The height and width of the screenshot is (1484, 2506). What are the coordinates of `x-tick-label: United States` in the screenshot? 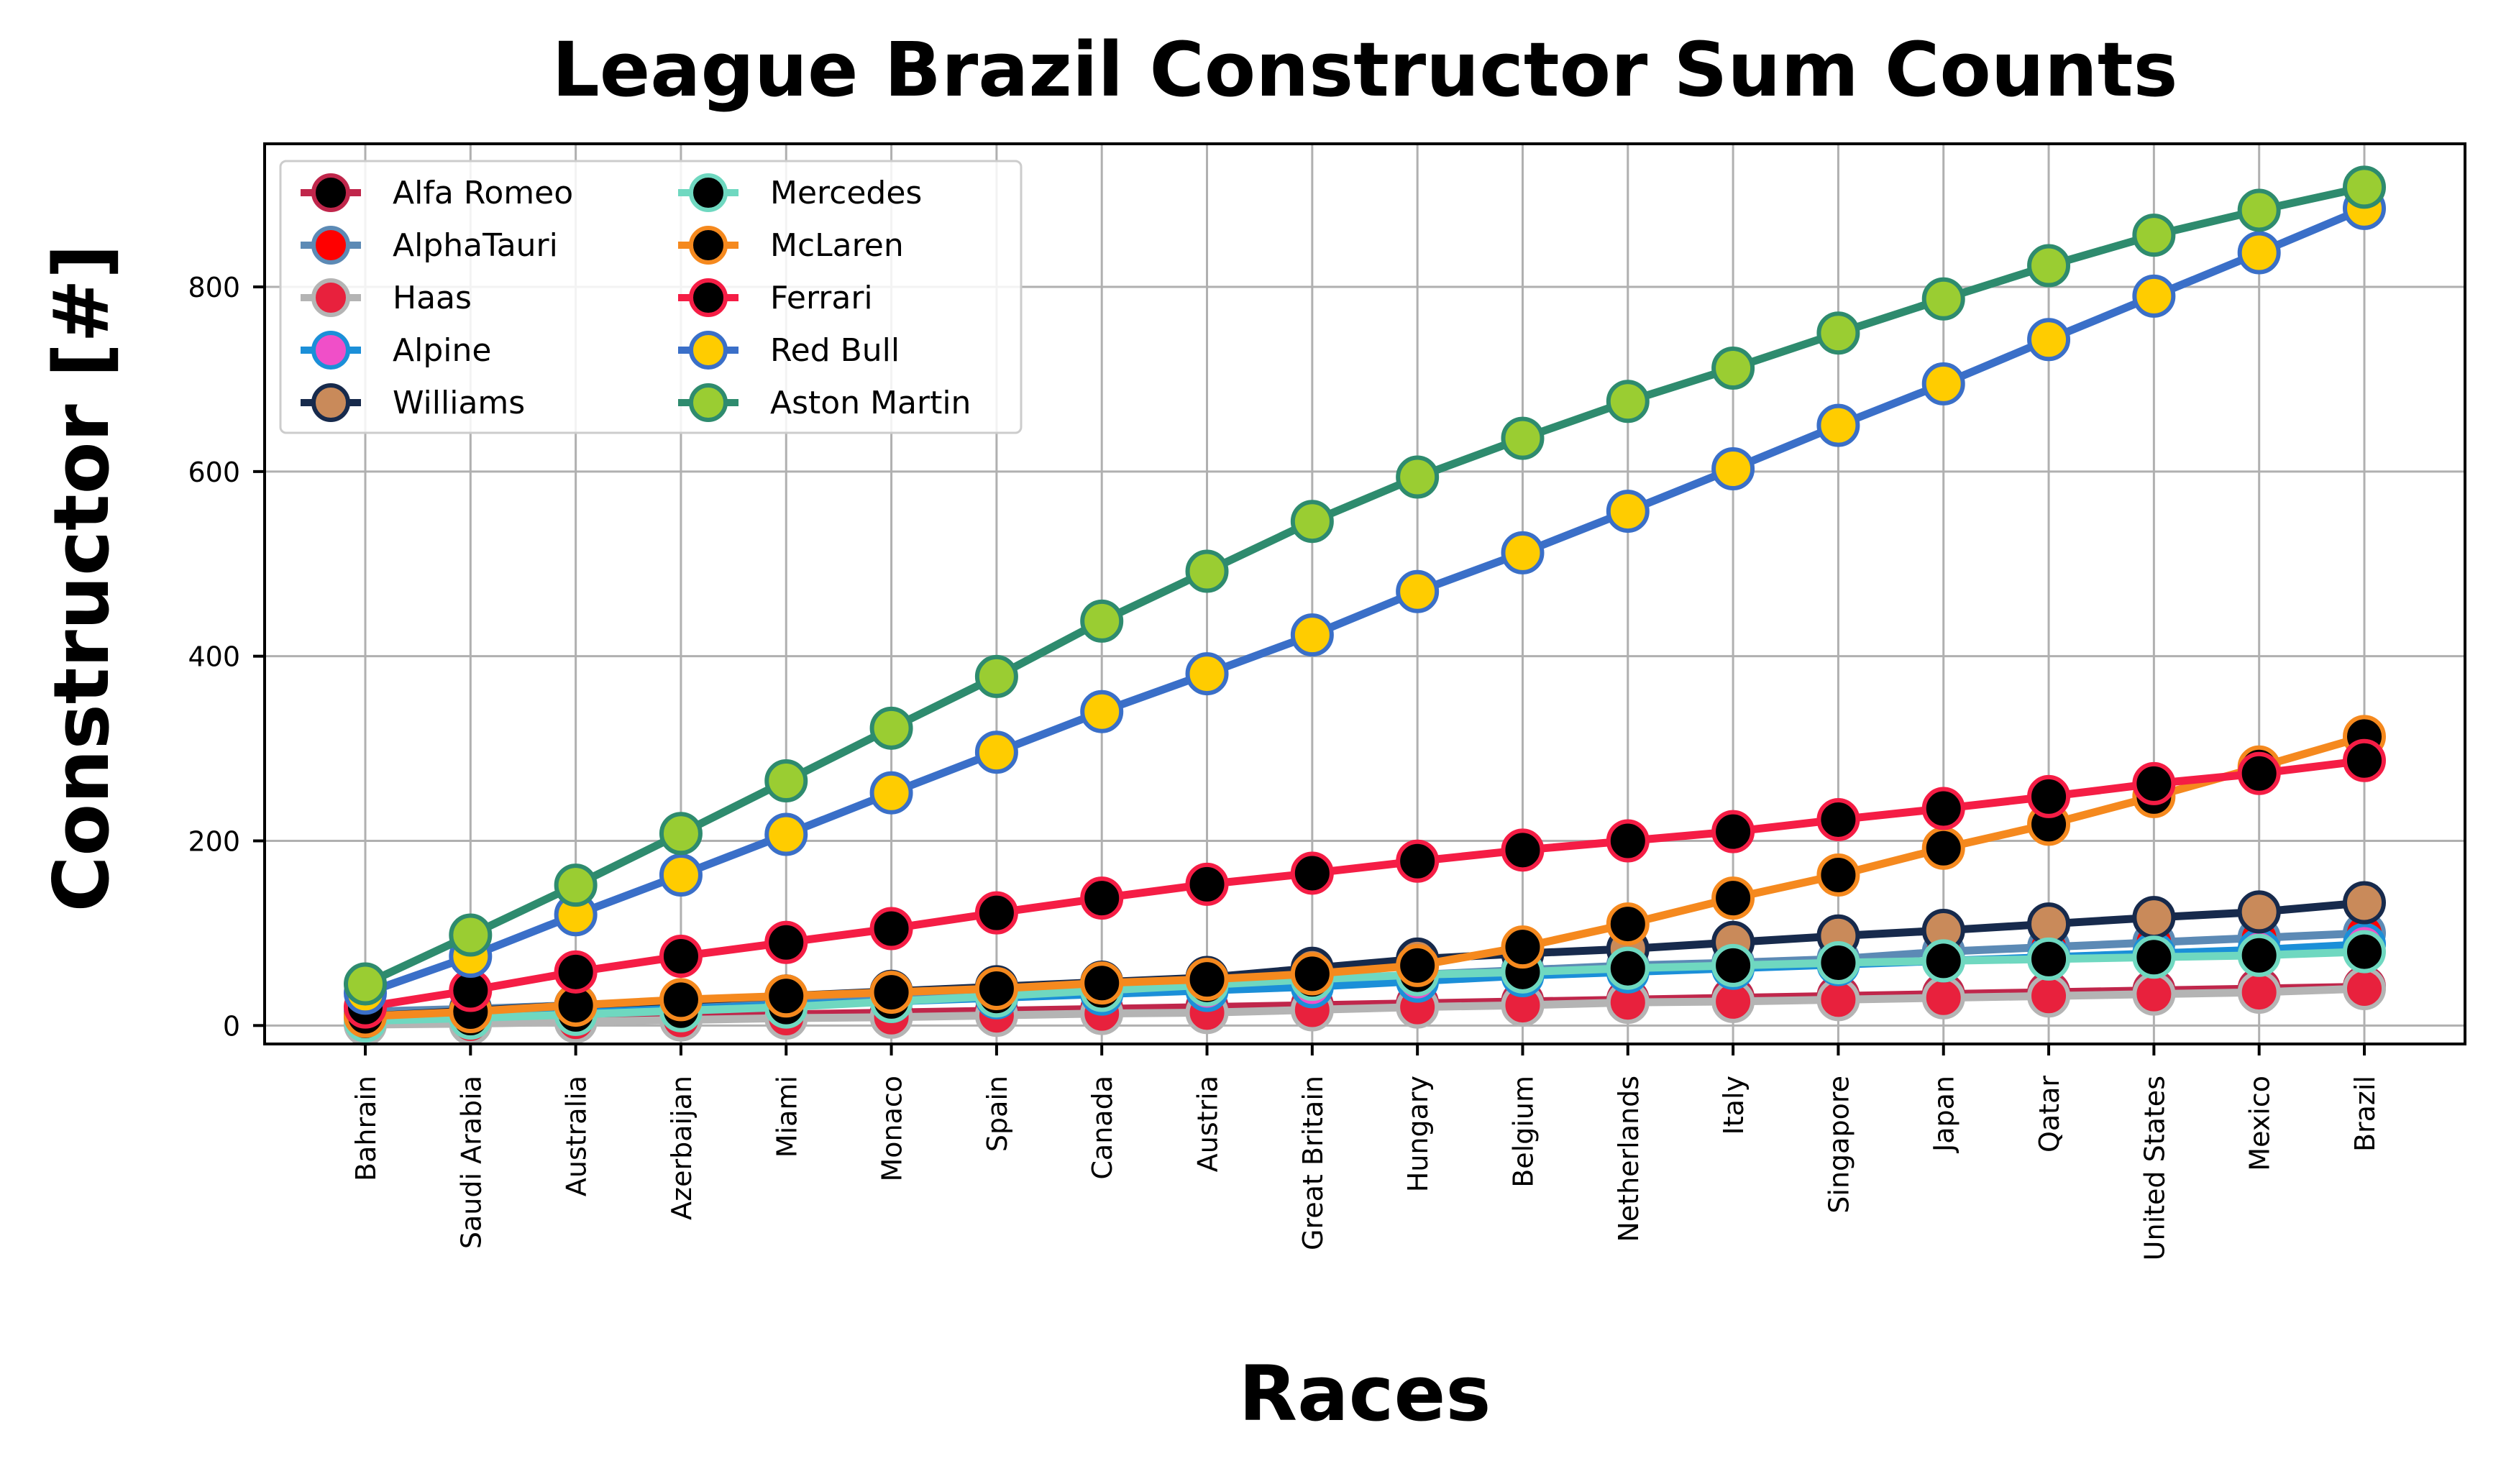 It's located at (2154, 1168).